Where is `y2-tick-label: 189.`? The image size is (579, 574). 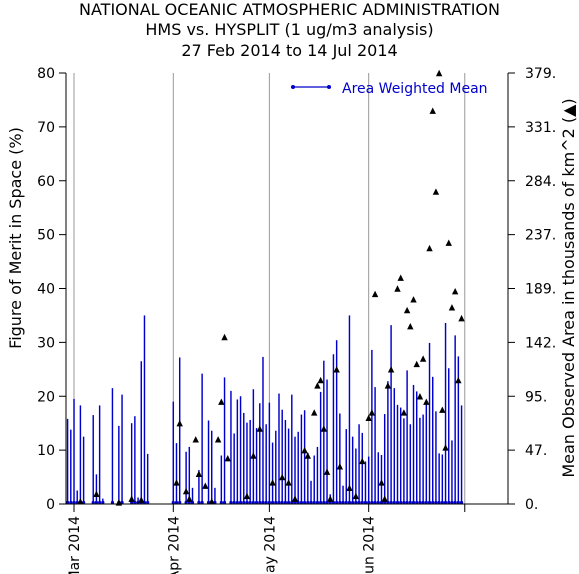 y2-tick-label: 189. is located at coordinates (540, 290).